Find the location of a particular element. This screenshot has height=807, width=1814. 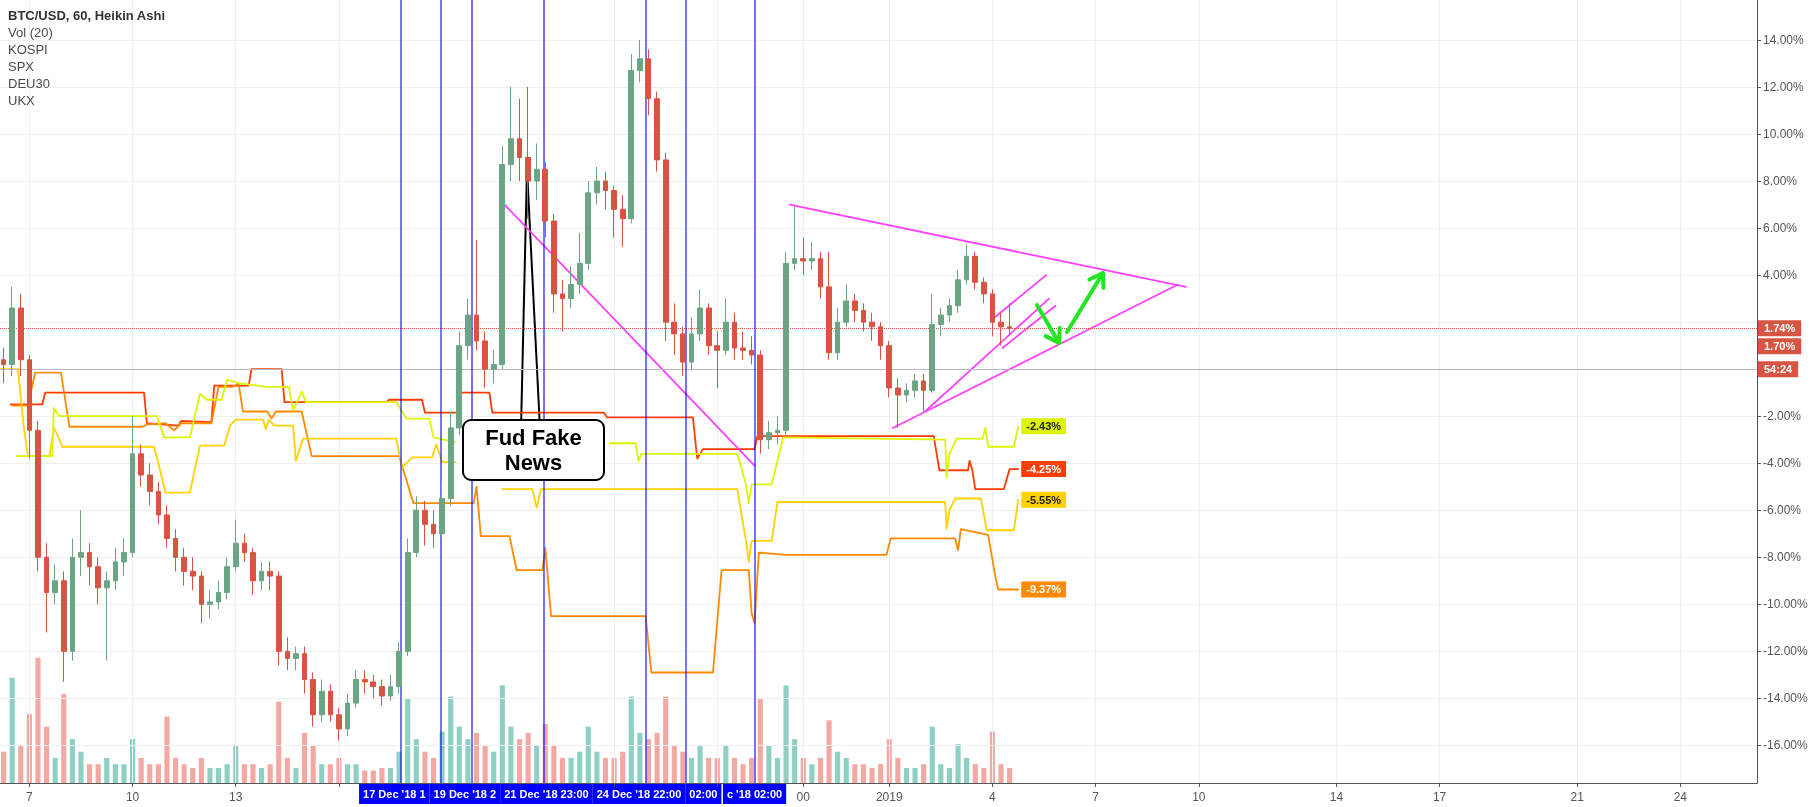

x-tick-label: 14 is located at coordinates (1336, 797).